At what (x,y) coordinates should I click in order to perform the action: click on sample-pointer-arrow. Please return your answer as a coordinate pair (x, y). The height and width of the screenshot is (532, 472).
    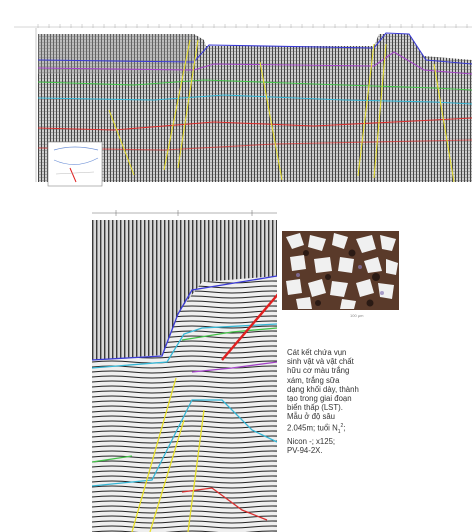
    Looking at the image, I should click on (249, 327).